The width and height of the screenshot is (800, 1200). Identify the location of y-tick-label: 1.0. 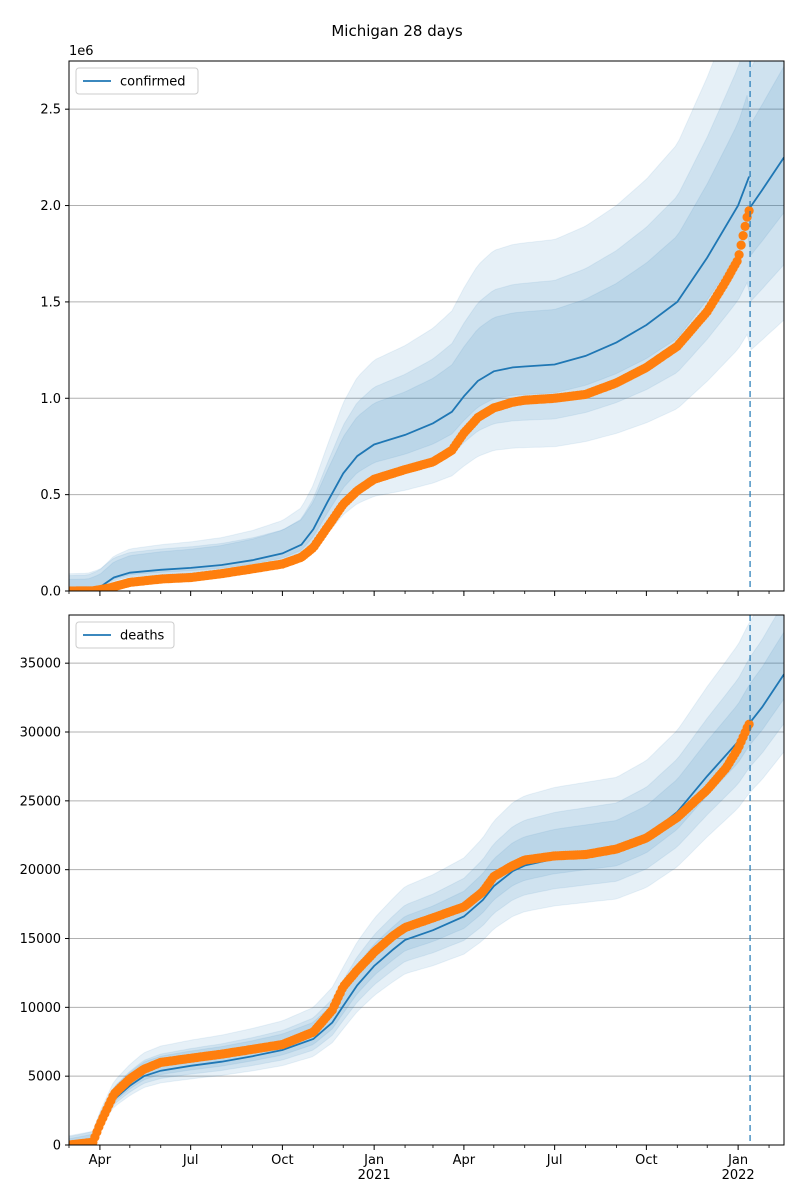
(50, 399).